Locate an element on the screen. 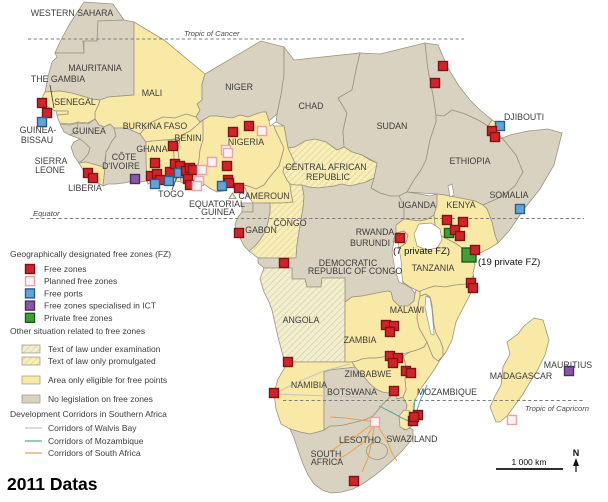 This screenshot has width=608, height=502. svg-text: CENTRAL AFRICAN is located at coordinates (325, 167).